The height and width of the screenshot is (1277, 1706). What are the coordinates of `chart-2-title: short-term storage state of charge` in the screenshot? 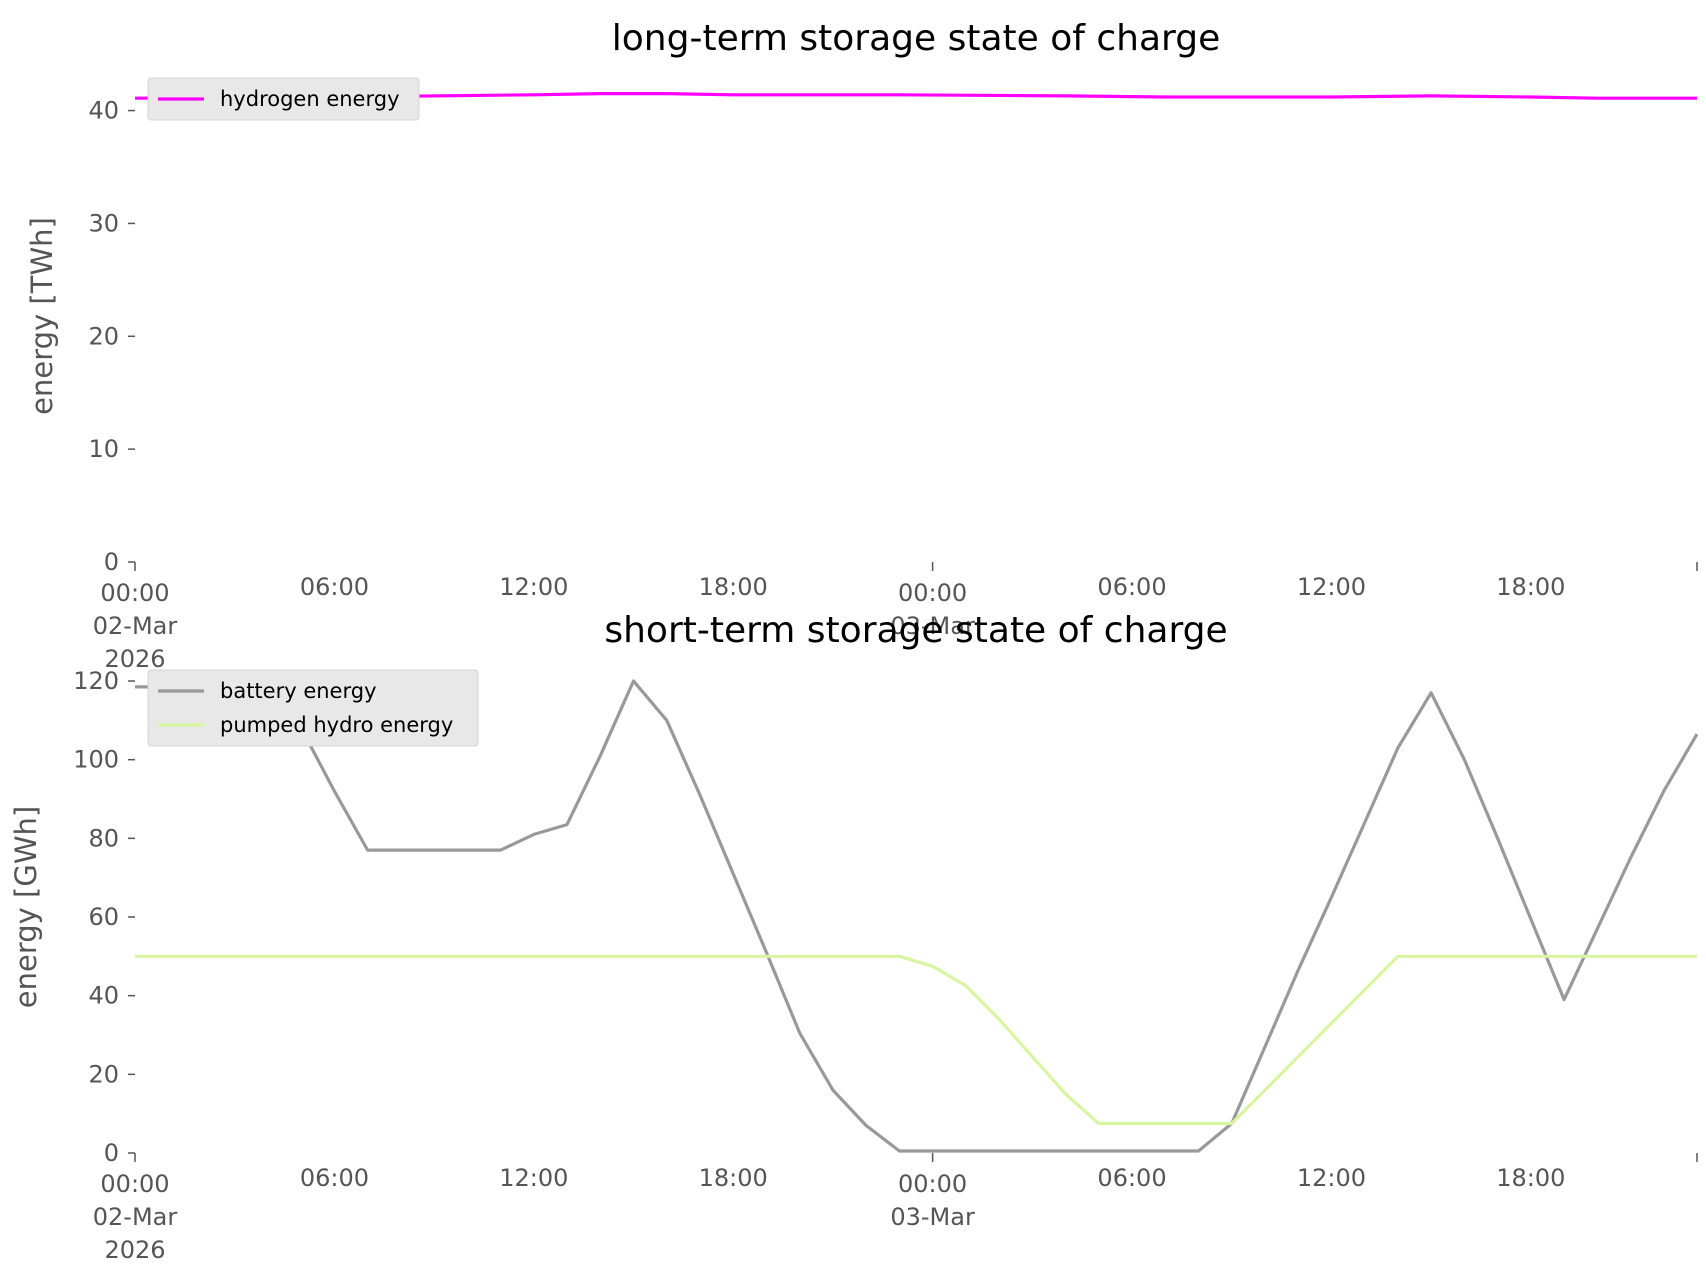 It's located at (915, 630).